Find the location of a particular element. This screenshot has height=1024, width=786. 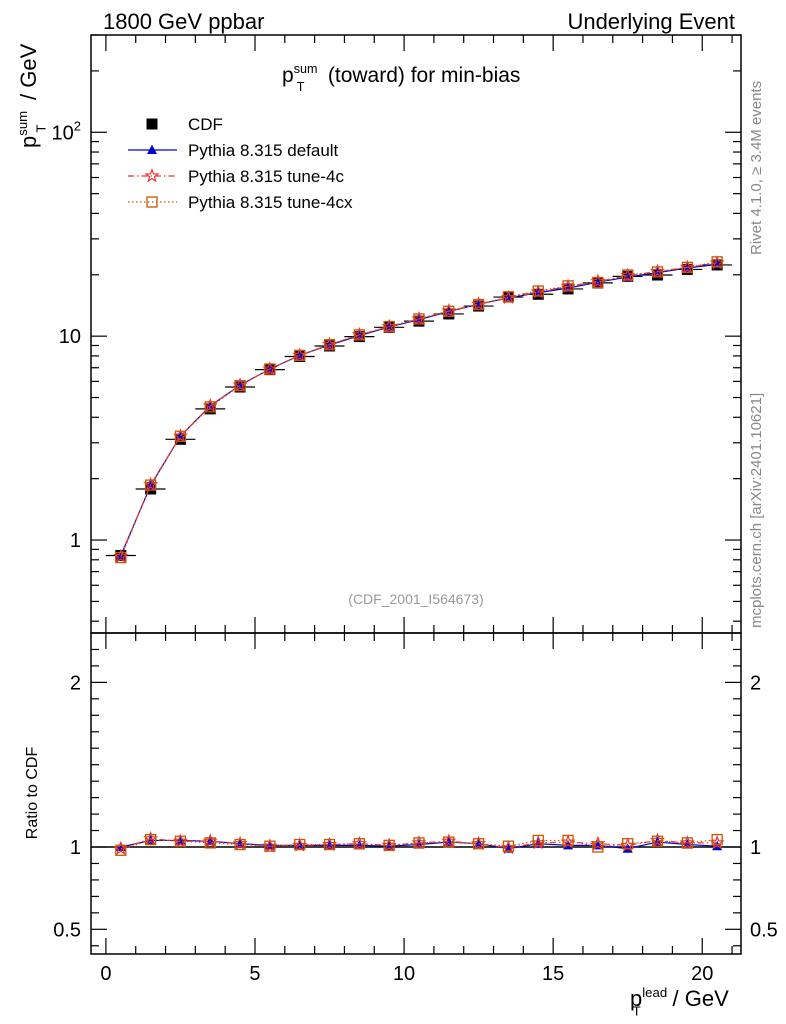

legend-label: Pythia 8.315 default is located at coordinates (263, 150).